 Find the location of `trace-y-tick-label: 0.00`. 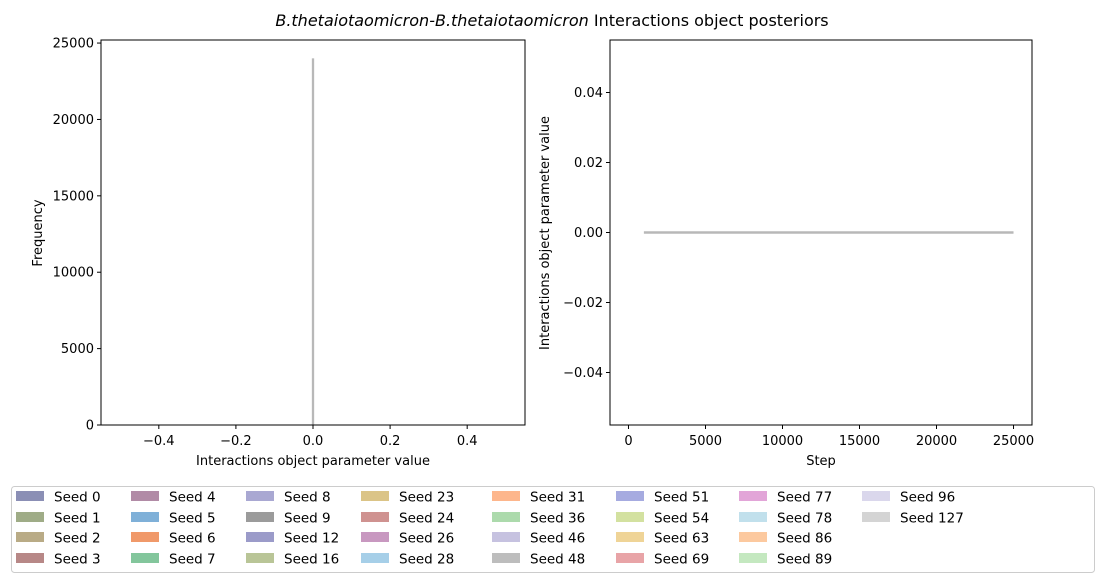

trace-y-tick-label: 0.00 is located at coordinates (588, 233).